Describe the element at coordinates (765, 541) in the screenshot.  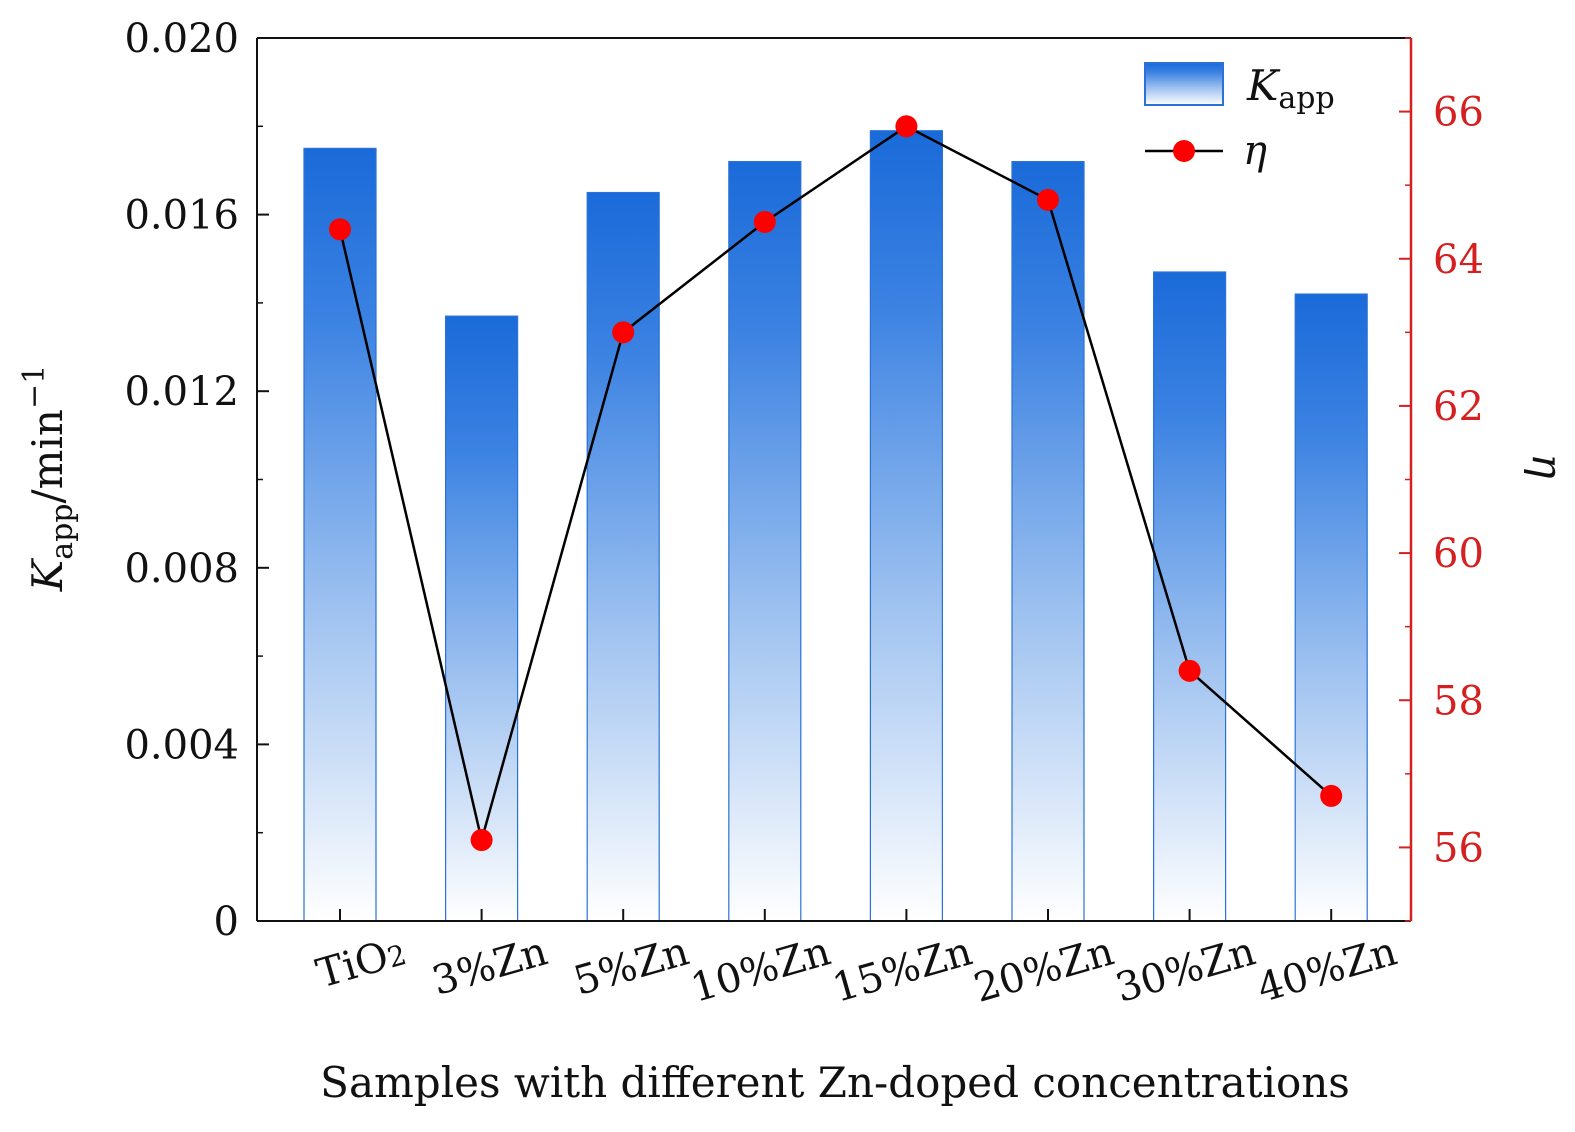
I see `bar-10%Zn` at that location.